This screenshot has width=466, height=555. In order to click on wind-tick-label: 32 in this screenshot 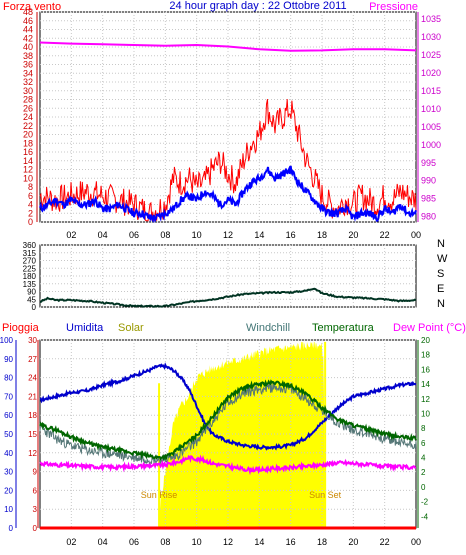, I will do `click(28, 82)`.